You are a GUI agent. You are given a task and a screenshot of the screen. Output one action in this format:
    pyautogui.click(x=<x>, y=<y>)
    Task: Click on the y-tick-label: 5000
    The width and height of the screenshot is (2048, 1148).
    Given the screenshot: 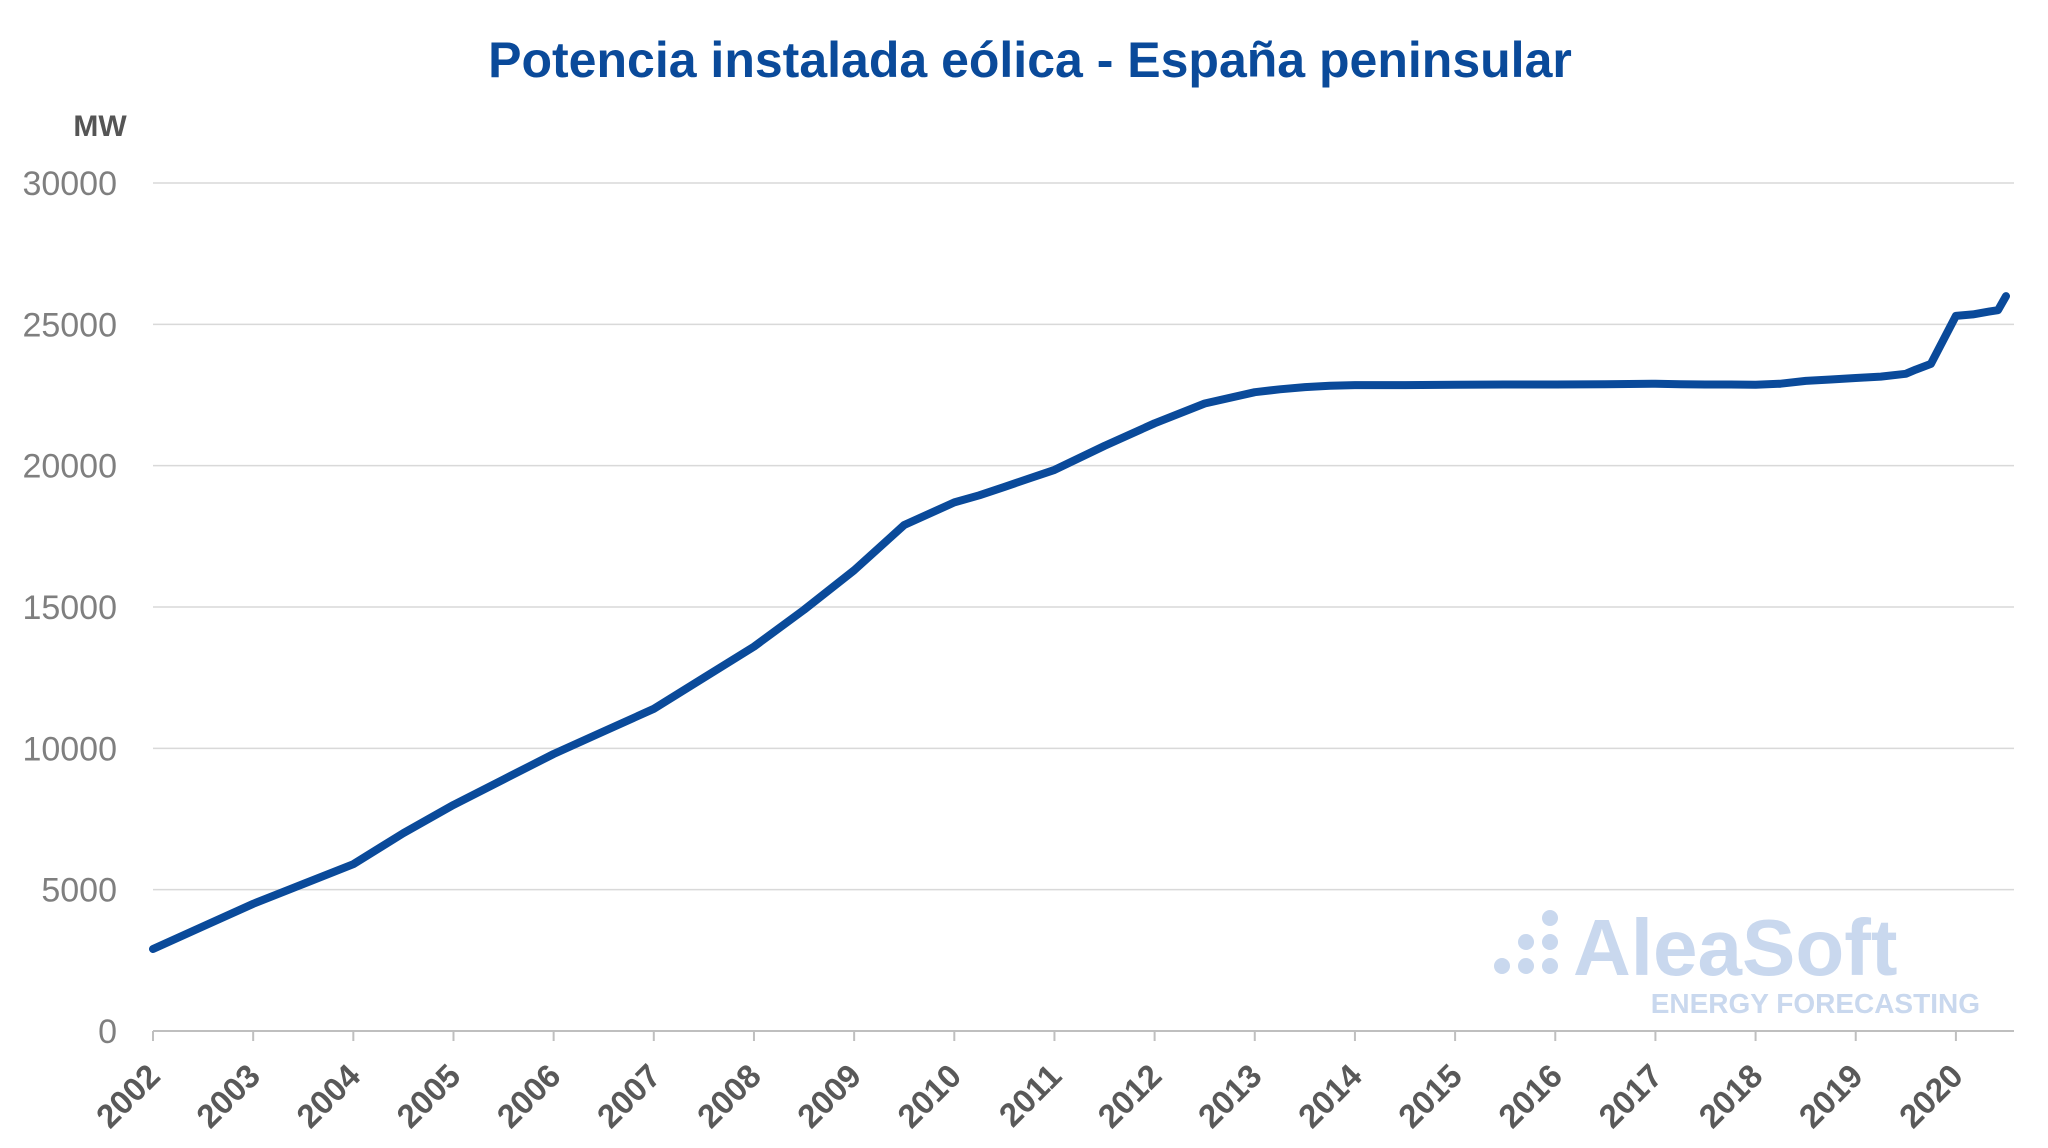 What is the action you would take?
    pyautogui.click(x=79, y=891)
    